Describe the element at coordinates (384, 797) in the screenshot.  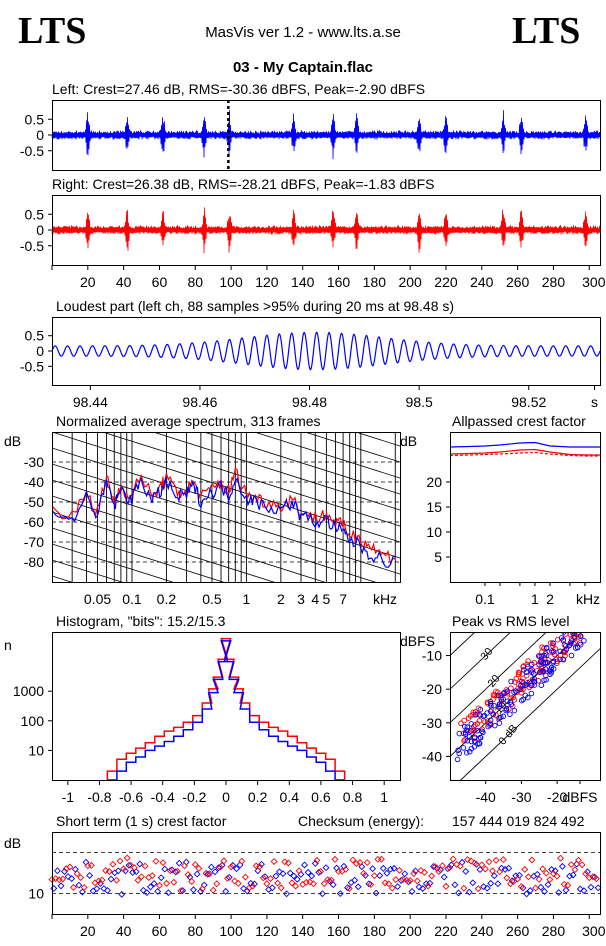
I see `x-tick-label: 1` at that location.